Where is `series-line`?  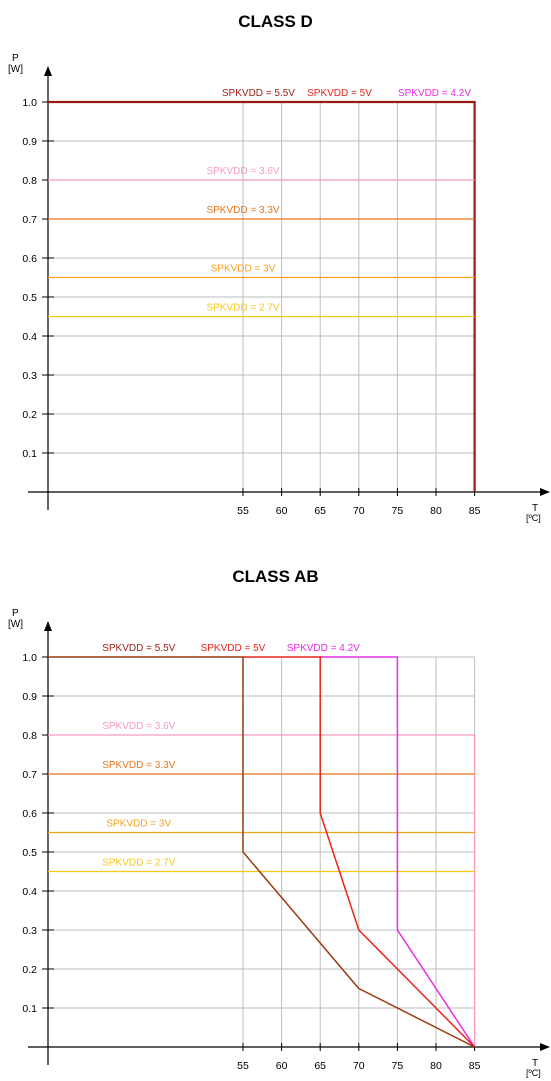 series-line is located at coordinates (398, 852).